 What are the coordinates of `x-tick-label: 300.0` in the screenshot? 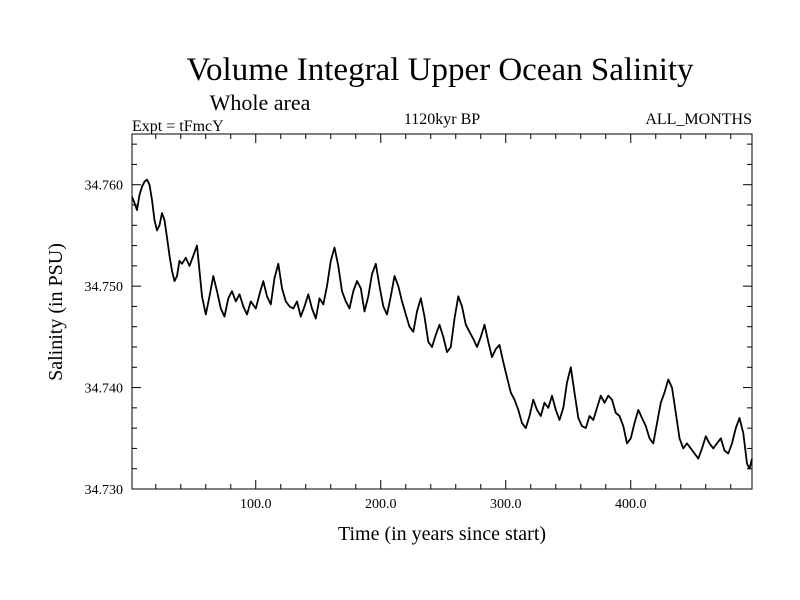 It's located at (506, 504).